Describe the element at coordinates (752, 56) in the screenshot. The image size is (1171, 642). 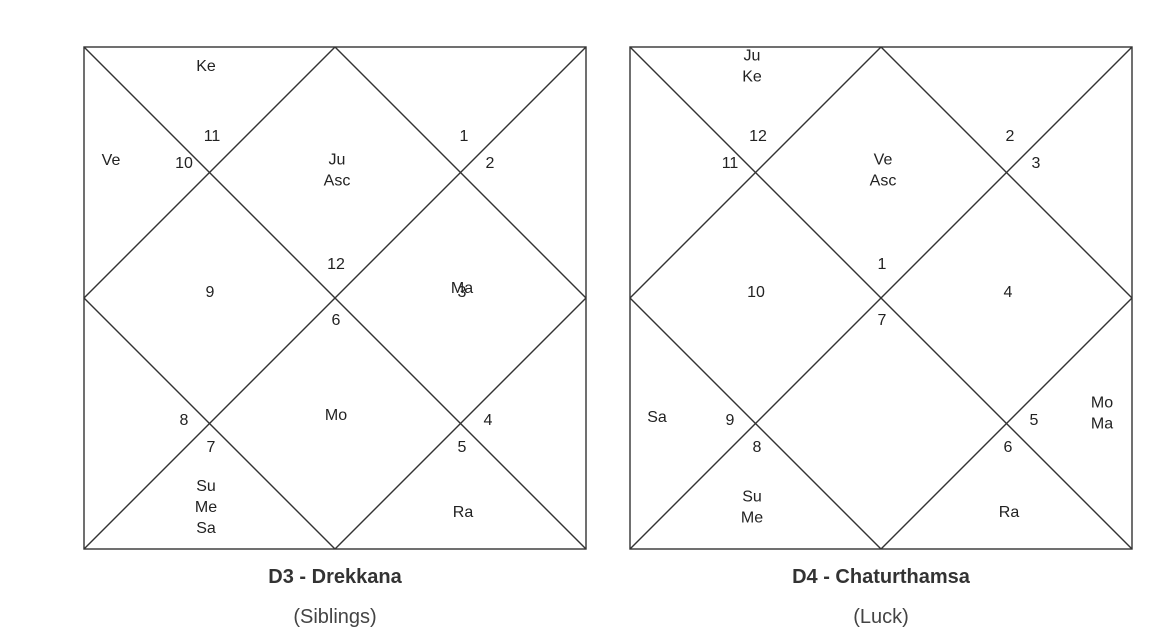
I see `house-12-planet: Ju` at that location.